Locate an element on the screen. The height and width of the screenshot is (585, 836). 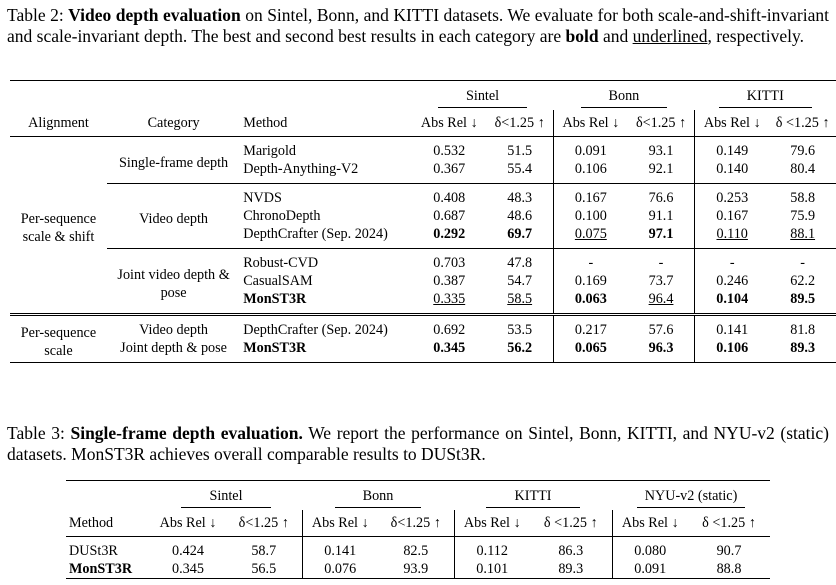
value-cell: 51.5 is located at coordinates (520, 148).